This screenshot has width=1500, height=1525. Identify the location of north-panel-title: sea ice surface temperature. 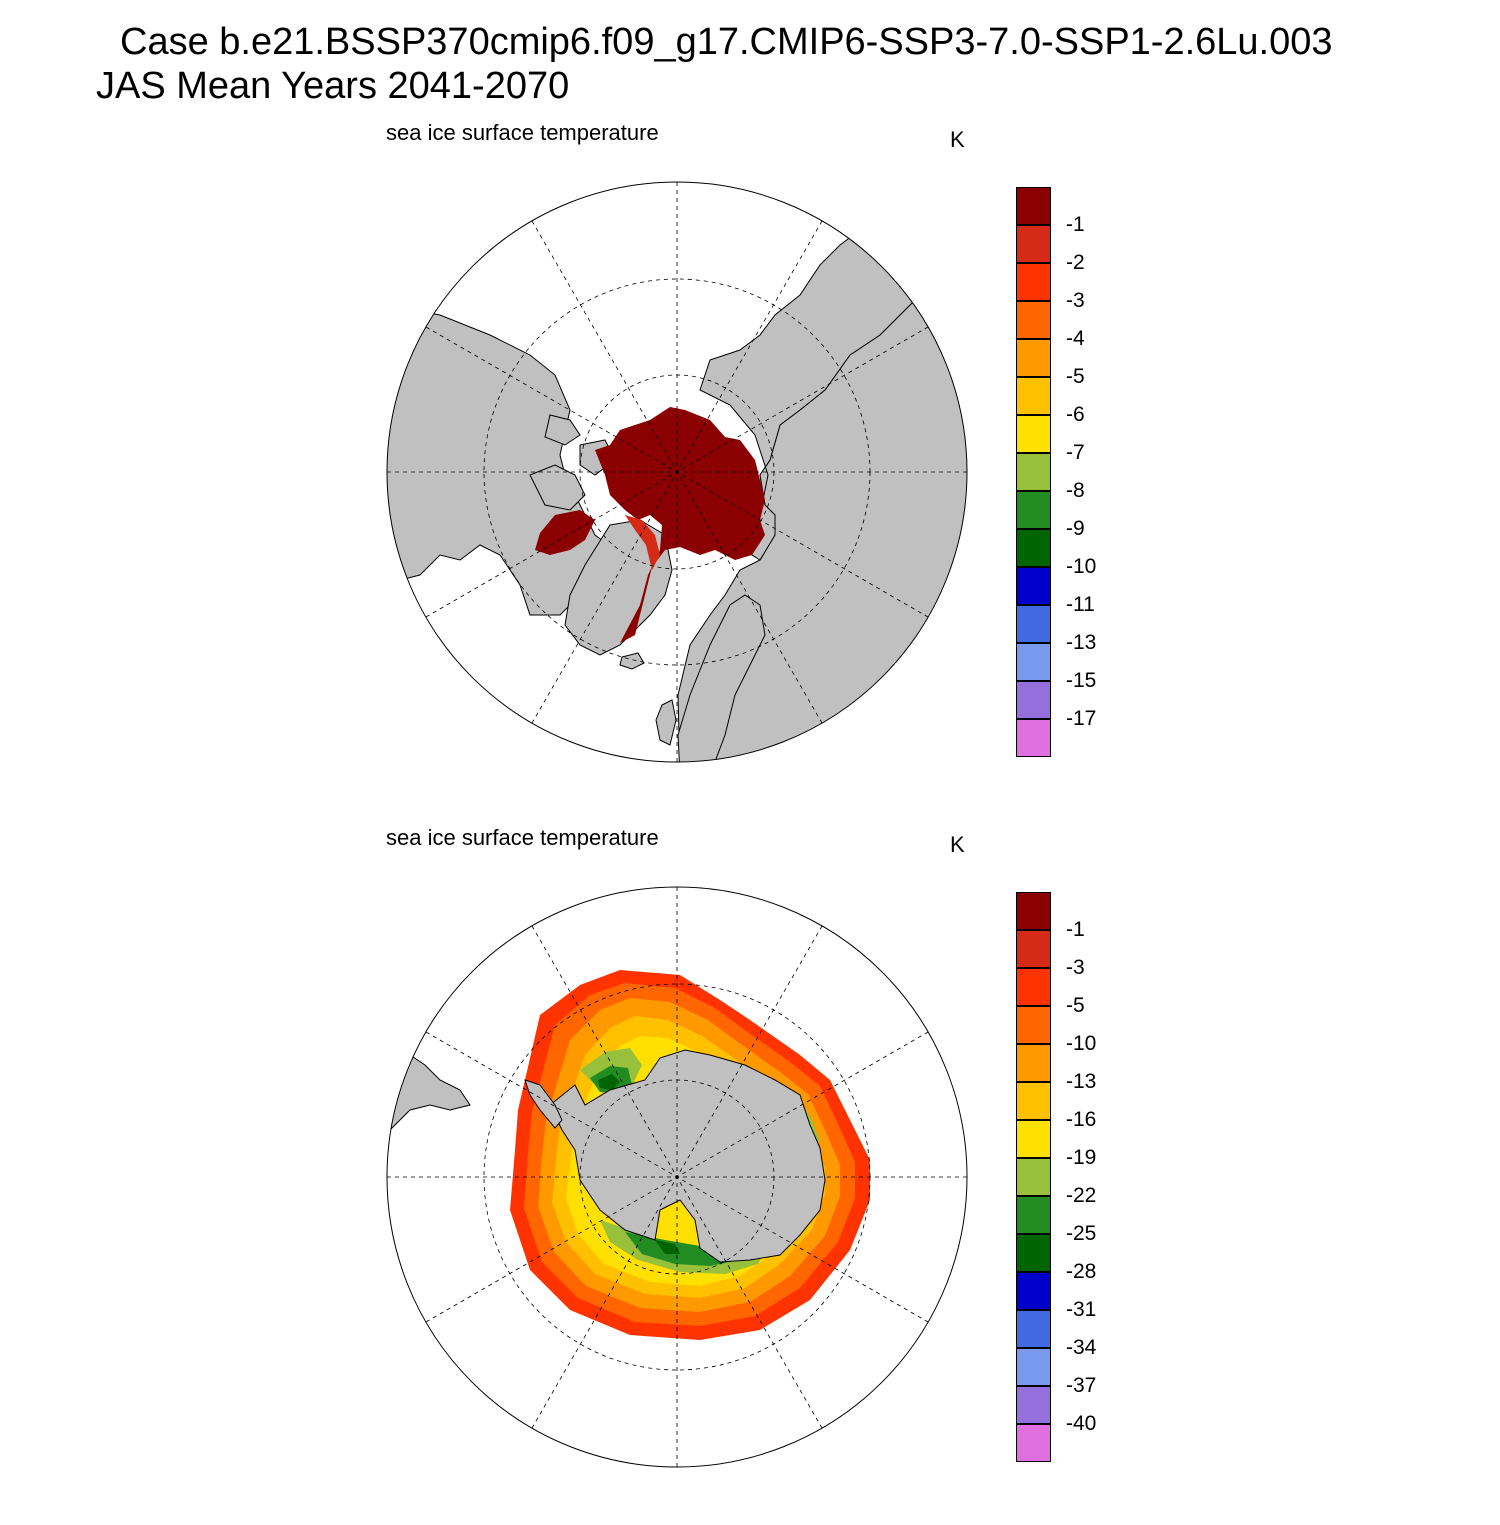
(522, 132).